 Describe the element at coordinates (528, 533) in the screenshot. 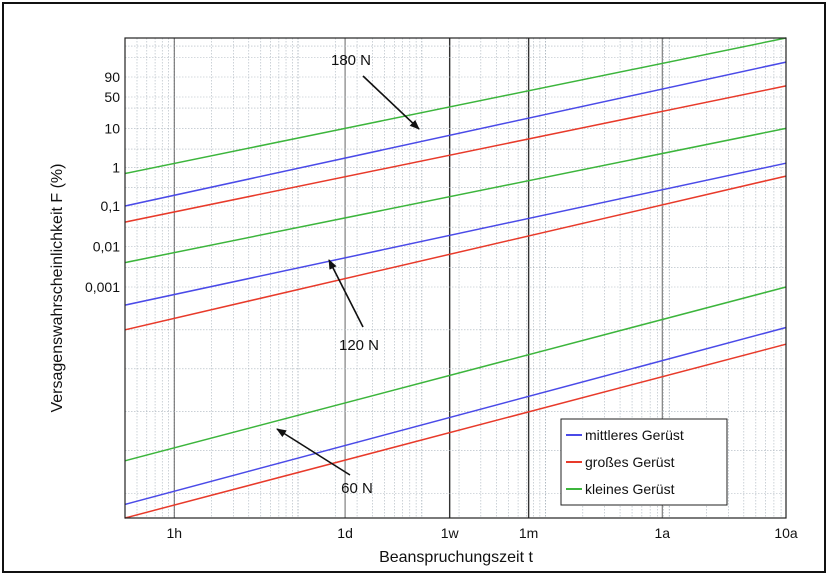

I see `x-tick-label: 1m` at that location.